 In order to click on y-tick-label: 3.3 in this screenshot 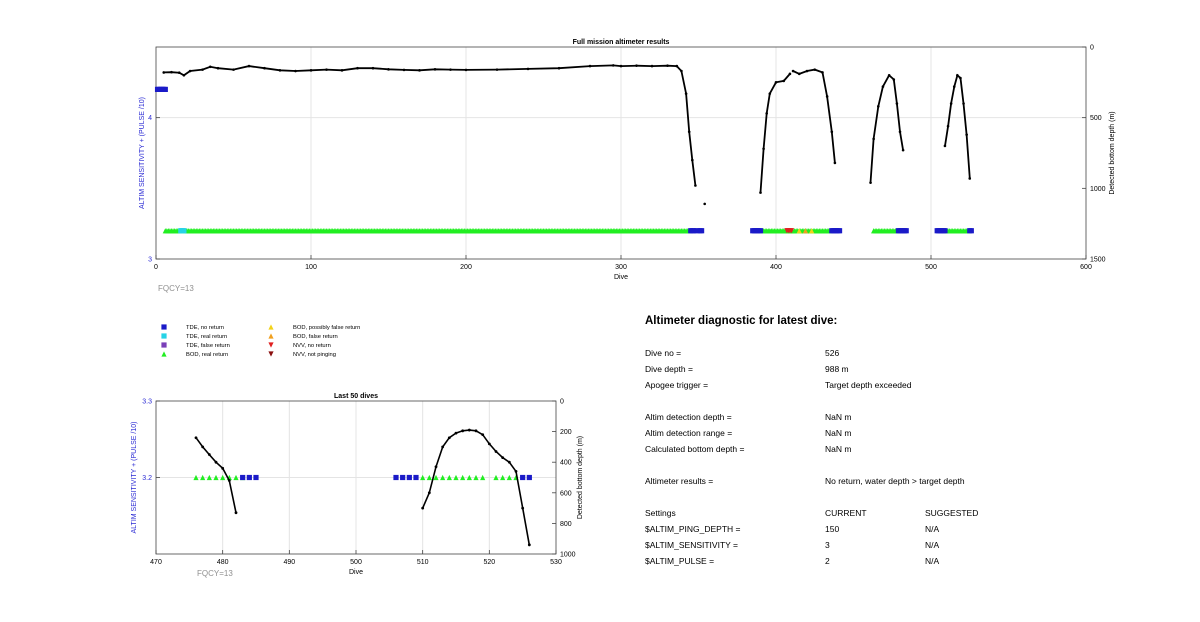, I will do `click(147, 402)`.